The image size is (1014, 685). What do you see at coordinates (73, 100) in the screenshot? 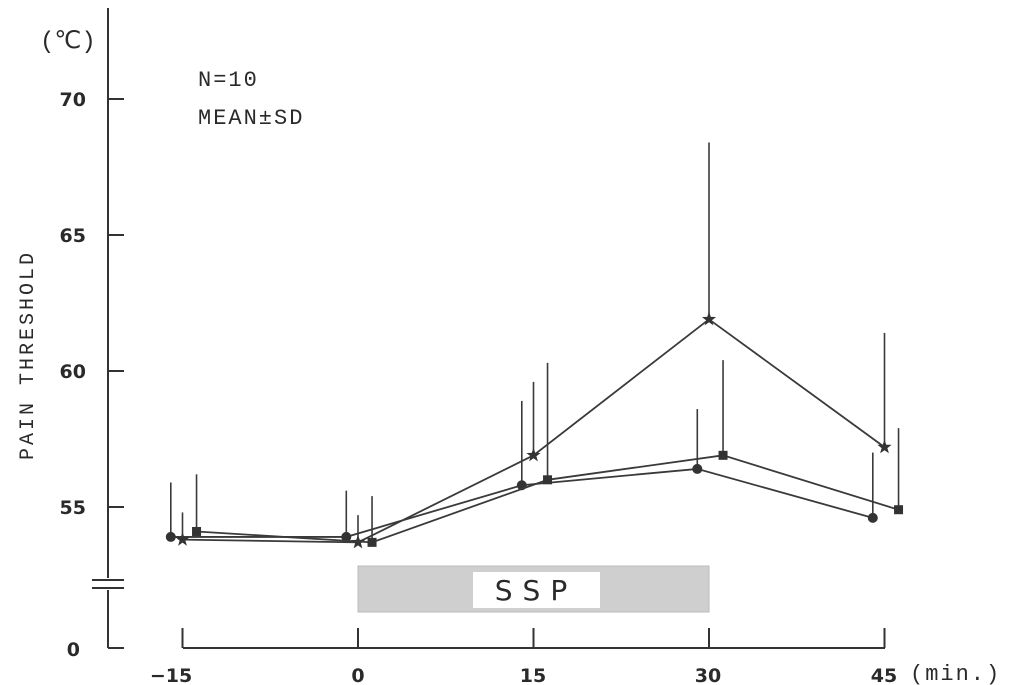
I see `y-tick-label-70: 70` at bounding box center [73, 100].